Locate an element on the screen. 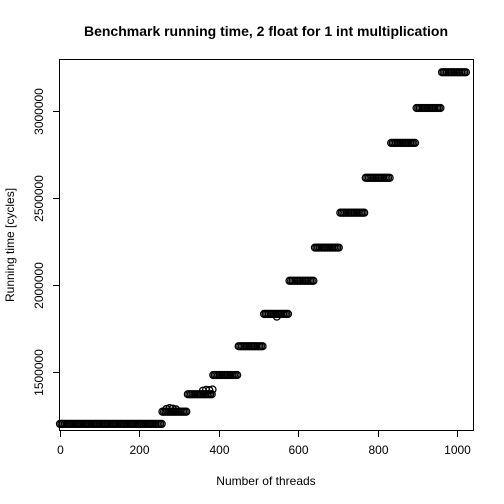 This screenshot has height=504, width=504. x-axis: 0 200 400 600 800 1000 is located at coordinates (264, 443).